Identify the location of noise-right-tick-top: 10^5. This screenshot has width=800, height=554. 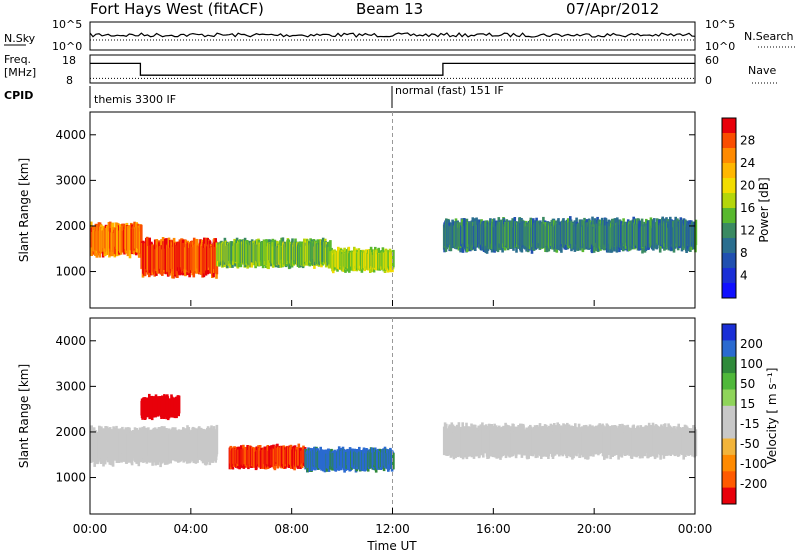
(720, 24).